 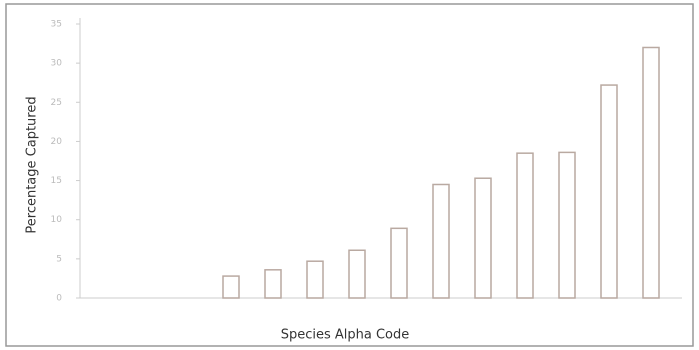 I want to click on x-axis-label: Species Alpha Code, so click(x=345, y=335).